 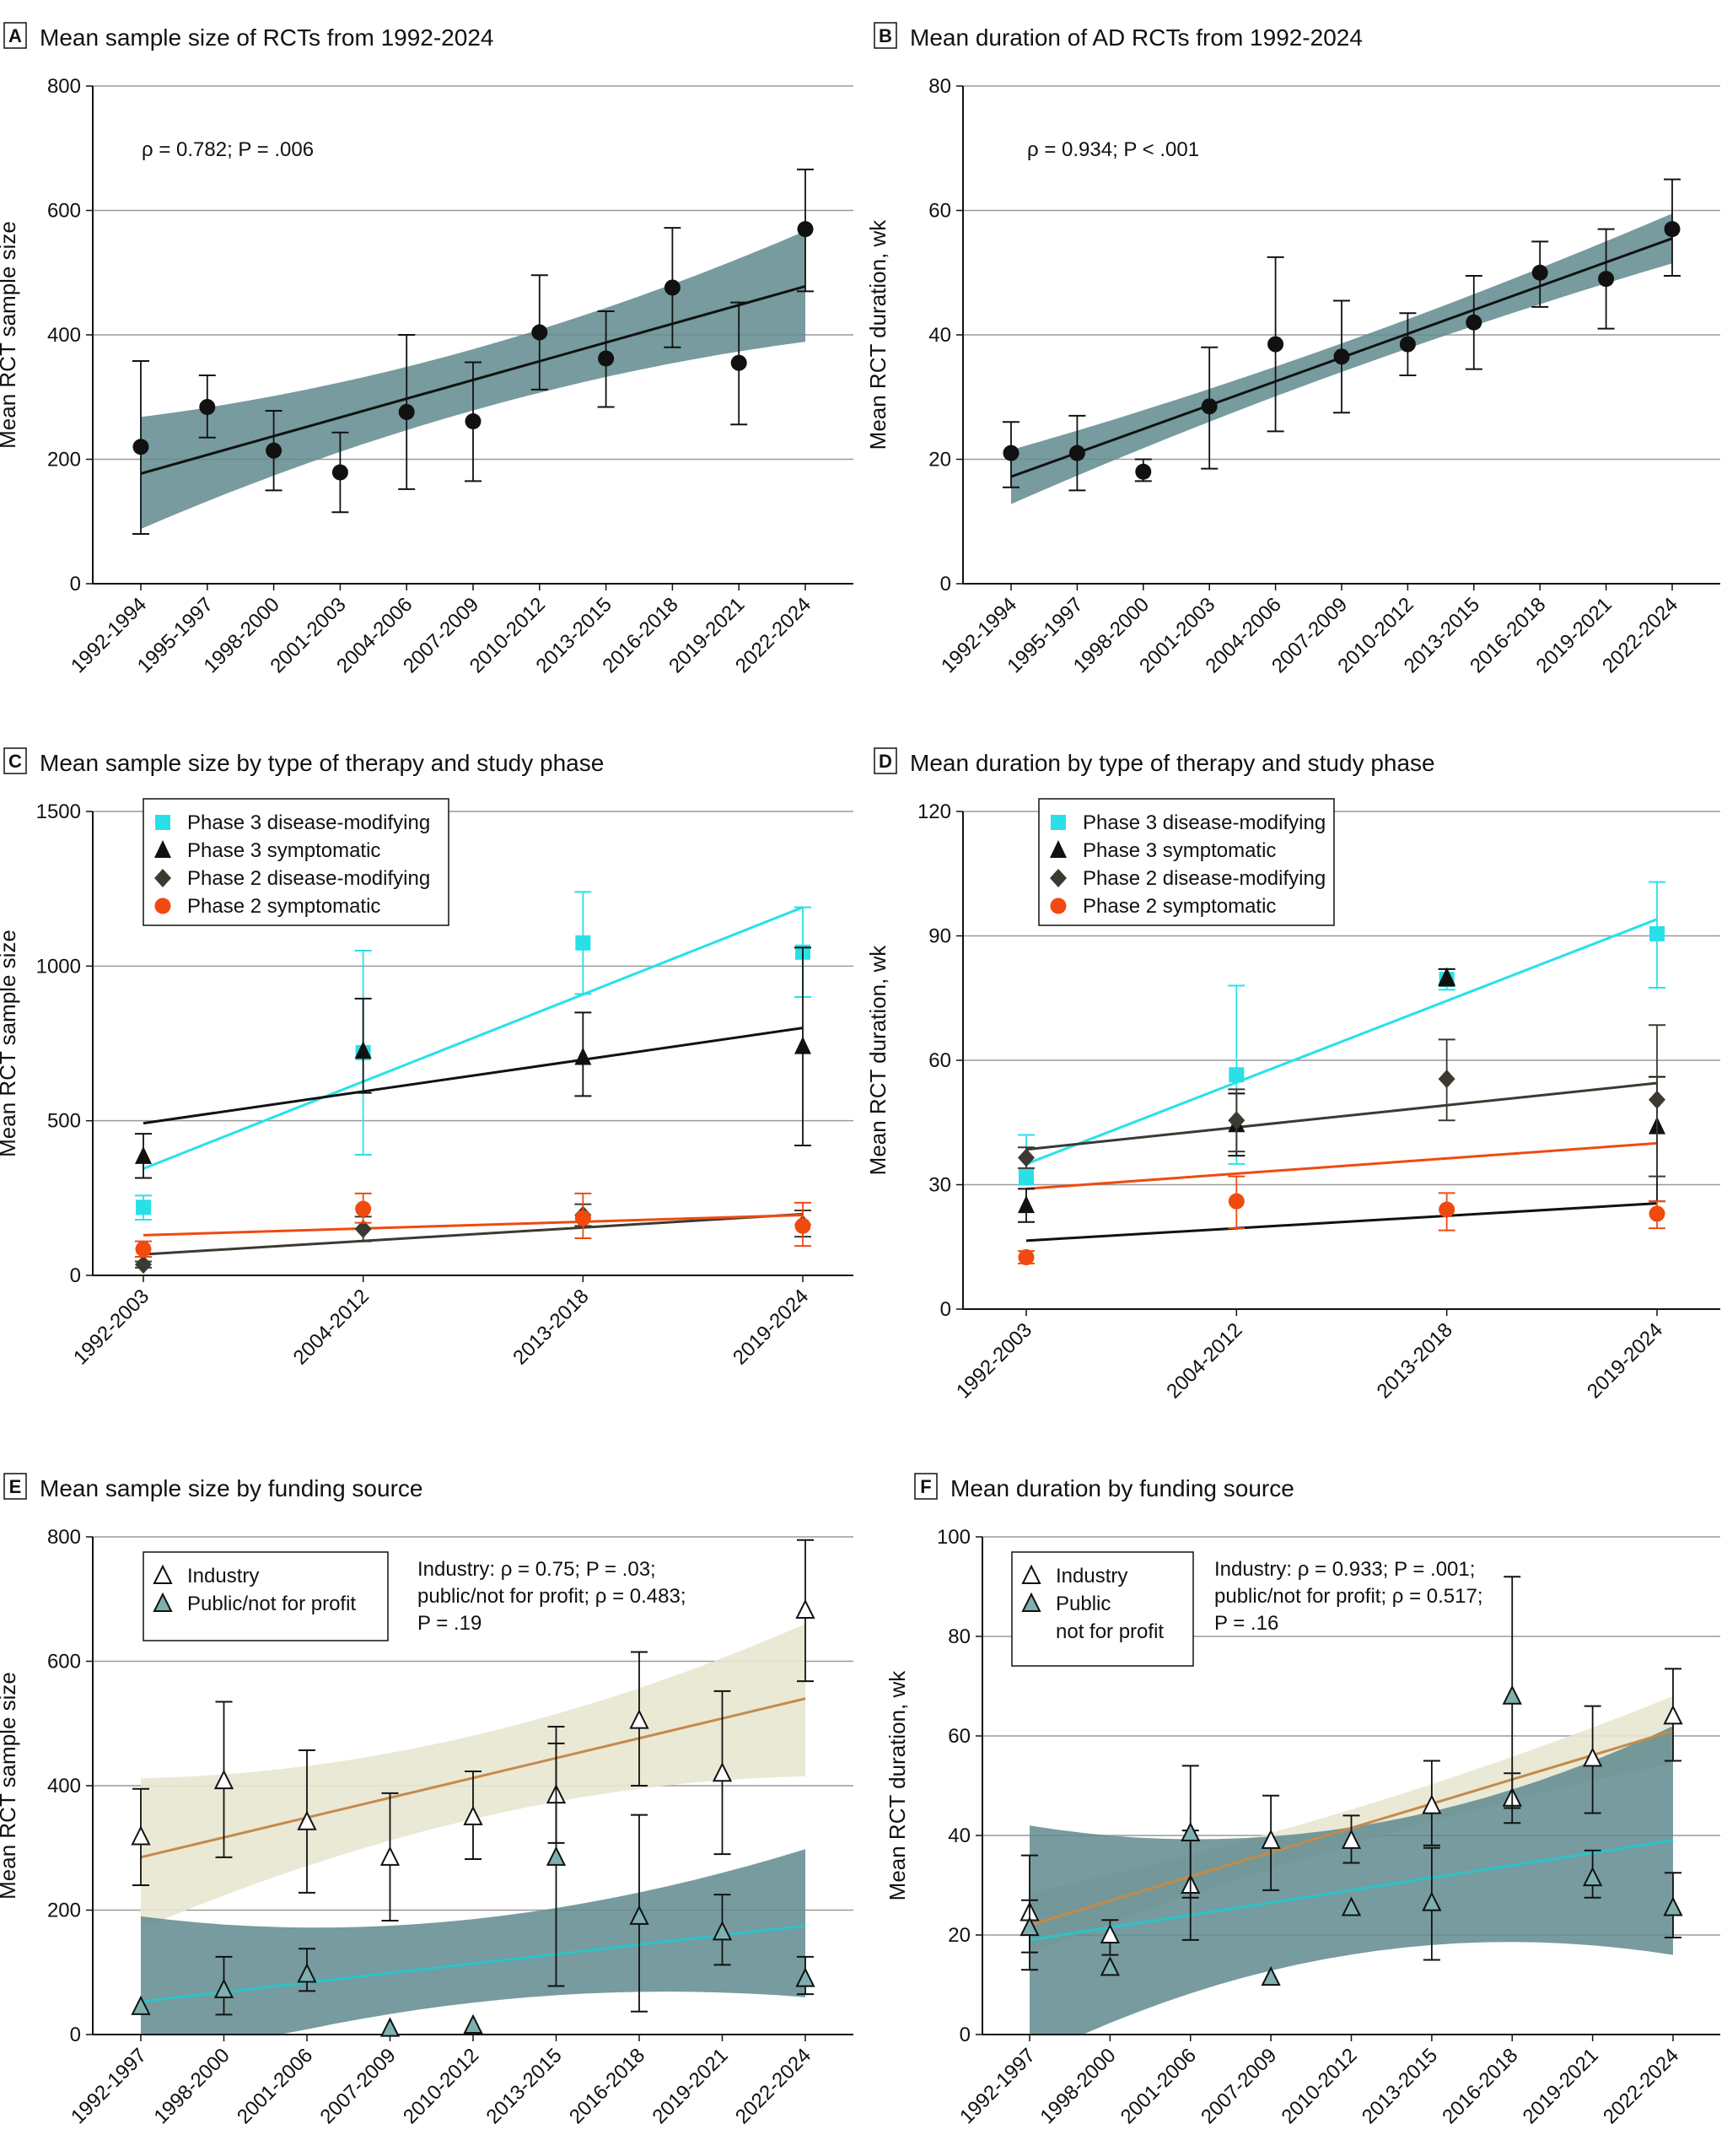 I want to click on x-tick-label: 2013-2015, so click(x=1400, y=2086).